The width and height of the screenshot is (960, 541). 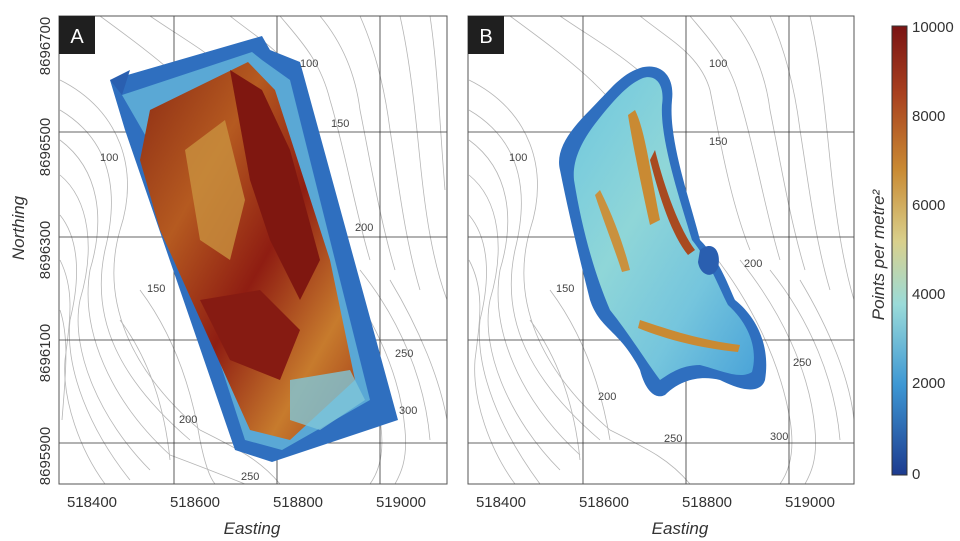 I want to click on y-tick-label: 8696500, so click(x=45, y=147).